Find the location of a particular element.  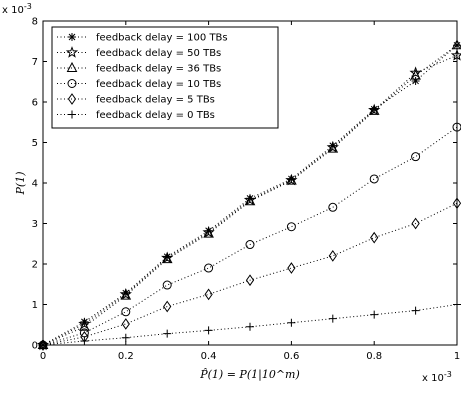

legend-label: feedback delay = 36 TBs is located at coordinates (158, 69).